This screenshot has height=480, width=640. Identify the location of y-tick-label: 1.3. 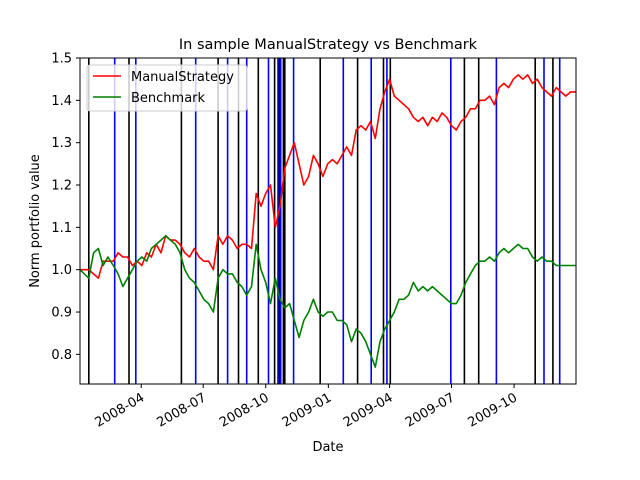
(61, 143).